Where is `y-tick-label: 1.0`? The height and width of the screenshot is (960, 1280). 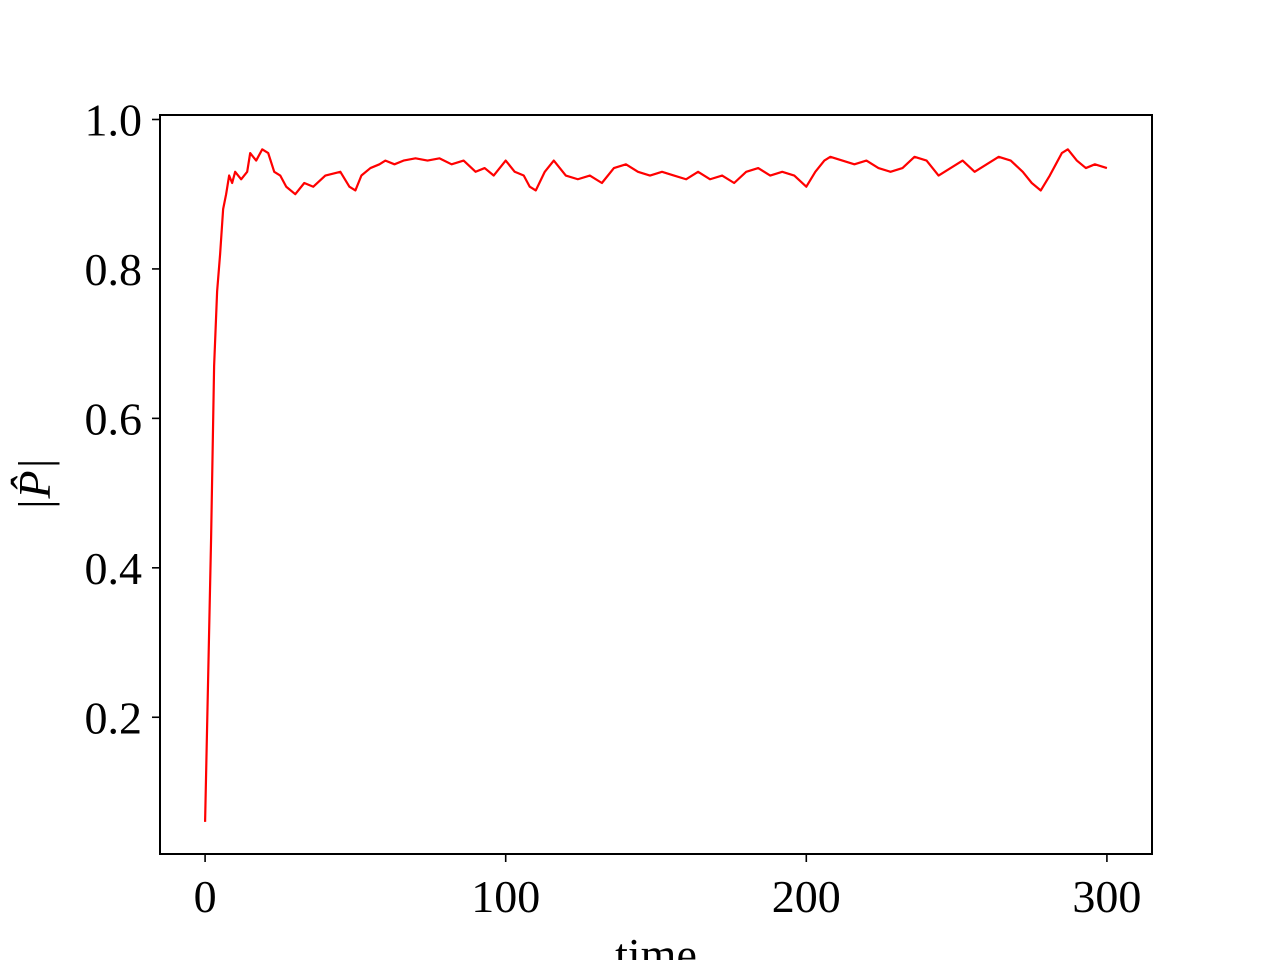 y-tick-label: 1.0 is located at coordinates (114, 119).